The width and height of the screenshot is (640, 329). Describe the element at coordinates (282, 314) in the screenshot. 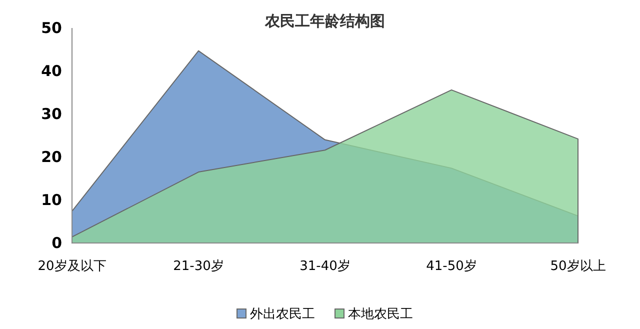

I see `legend-label: 外出农民工` at that location.